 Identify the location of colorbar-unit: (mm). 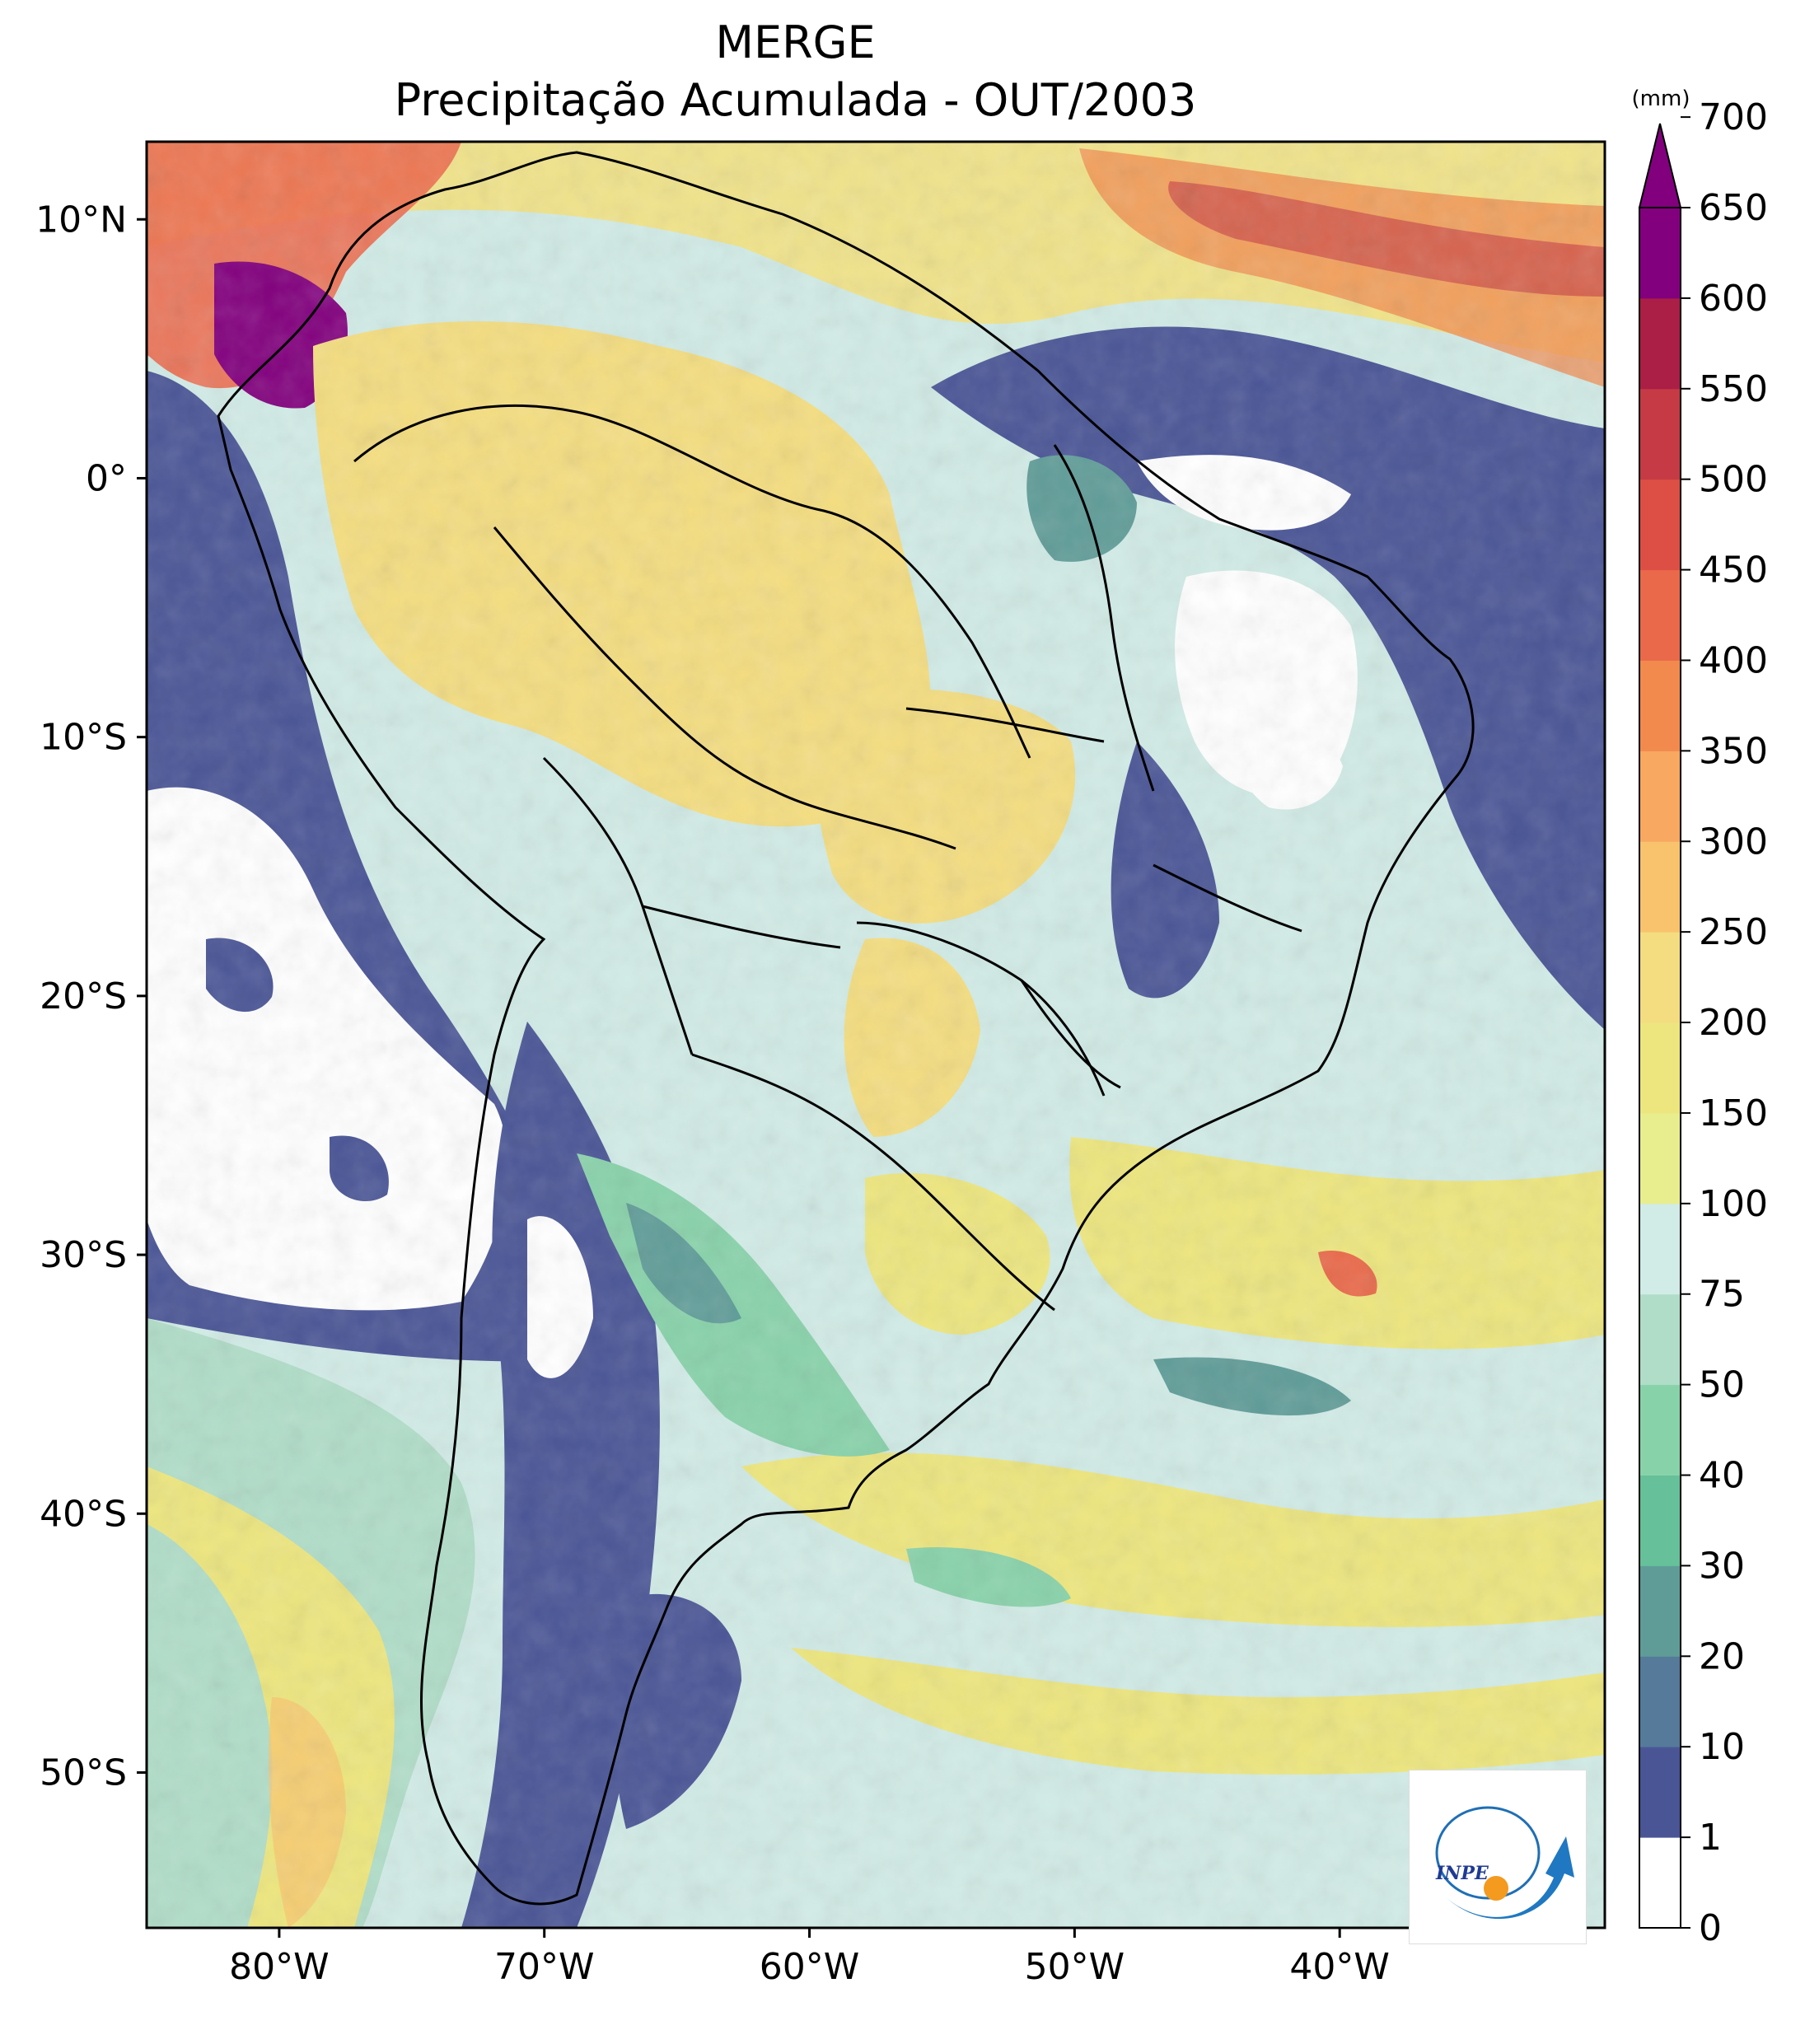
(1661, 99).